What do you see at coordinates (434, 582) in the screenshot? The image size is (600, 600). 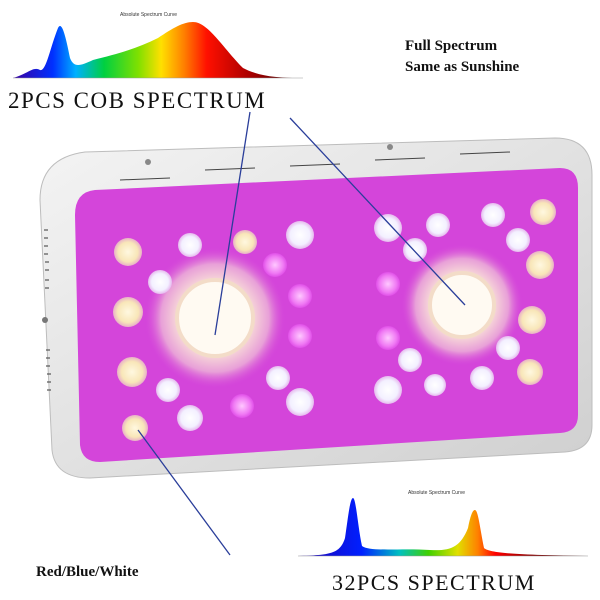 I see `pcs32-spectrum-label: 32PCS SPECTRUM` at bounding box center [434, 582].